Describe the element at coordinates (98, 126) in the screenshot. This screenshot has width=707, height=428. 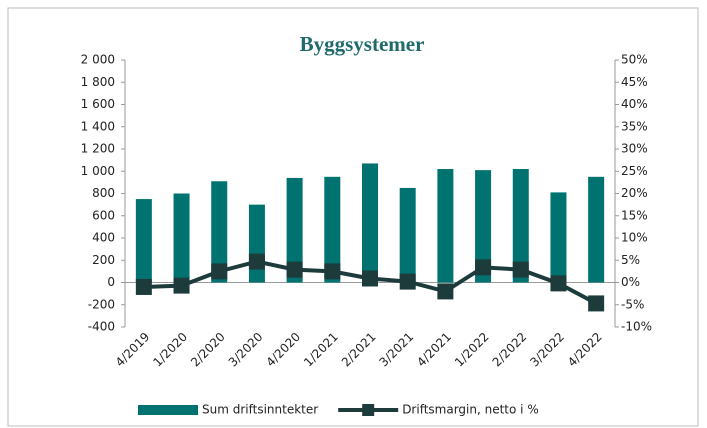
I see `y-tick-label: 1 400` at that location.